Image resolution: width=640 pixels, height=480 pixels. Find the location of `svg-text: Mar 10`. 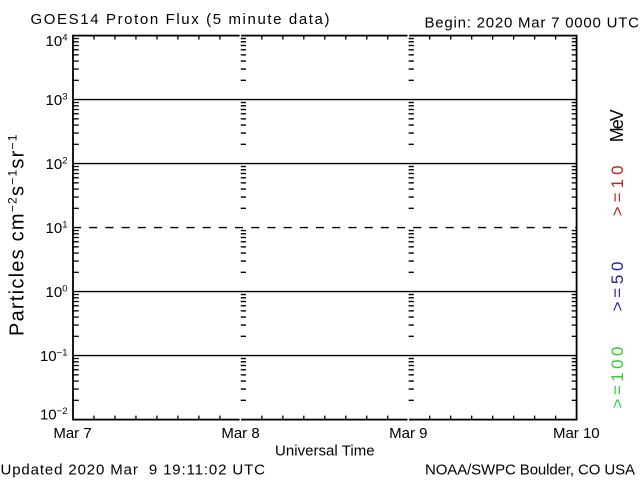

svg-text: Mar 10 is located at coordinates (576, 433).